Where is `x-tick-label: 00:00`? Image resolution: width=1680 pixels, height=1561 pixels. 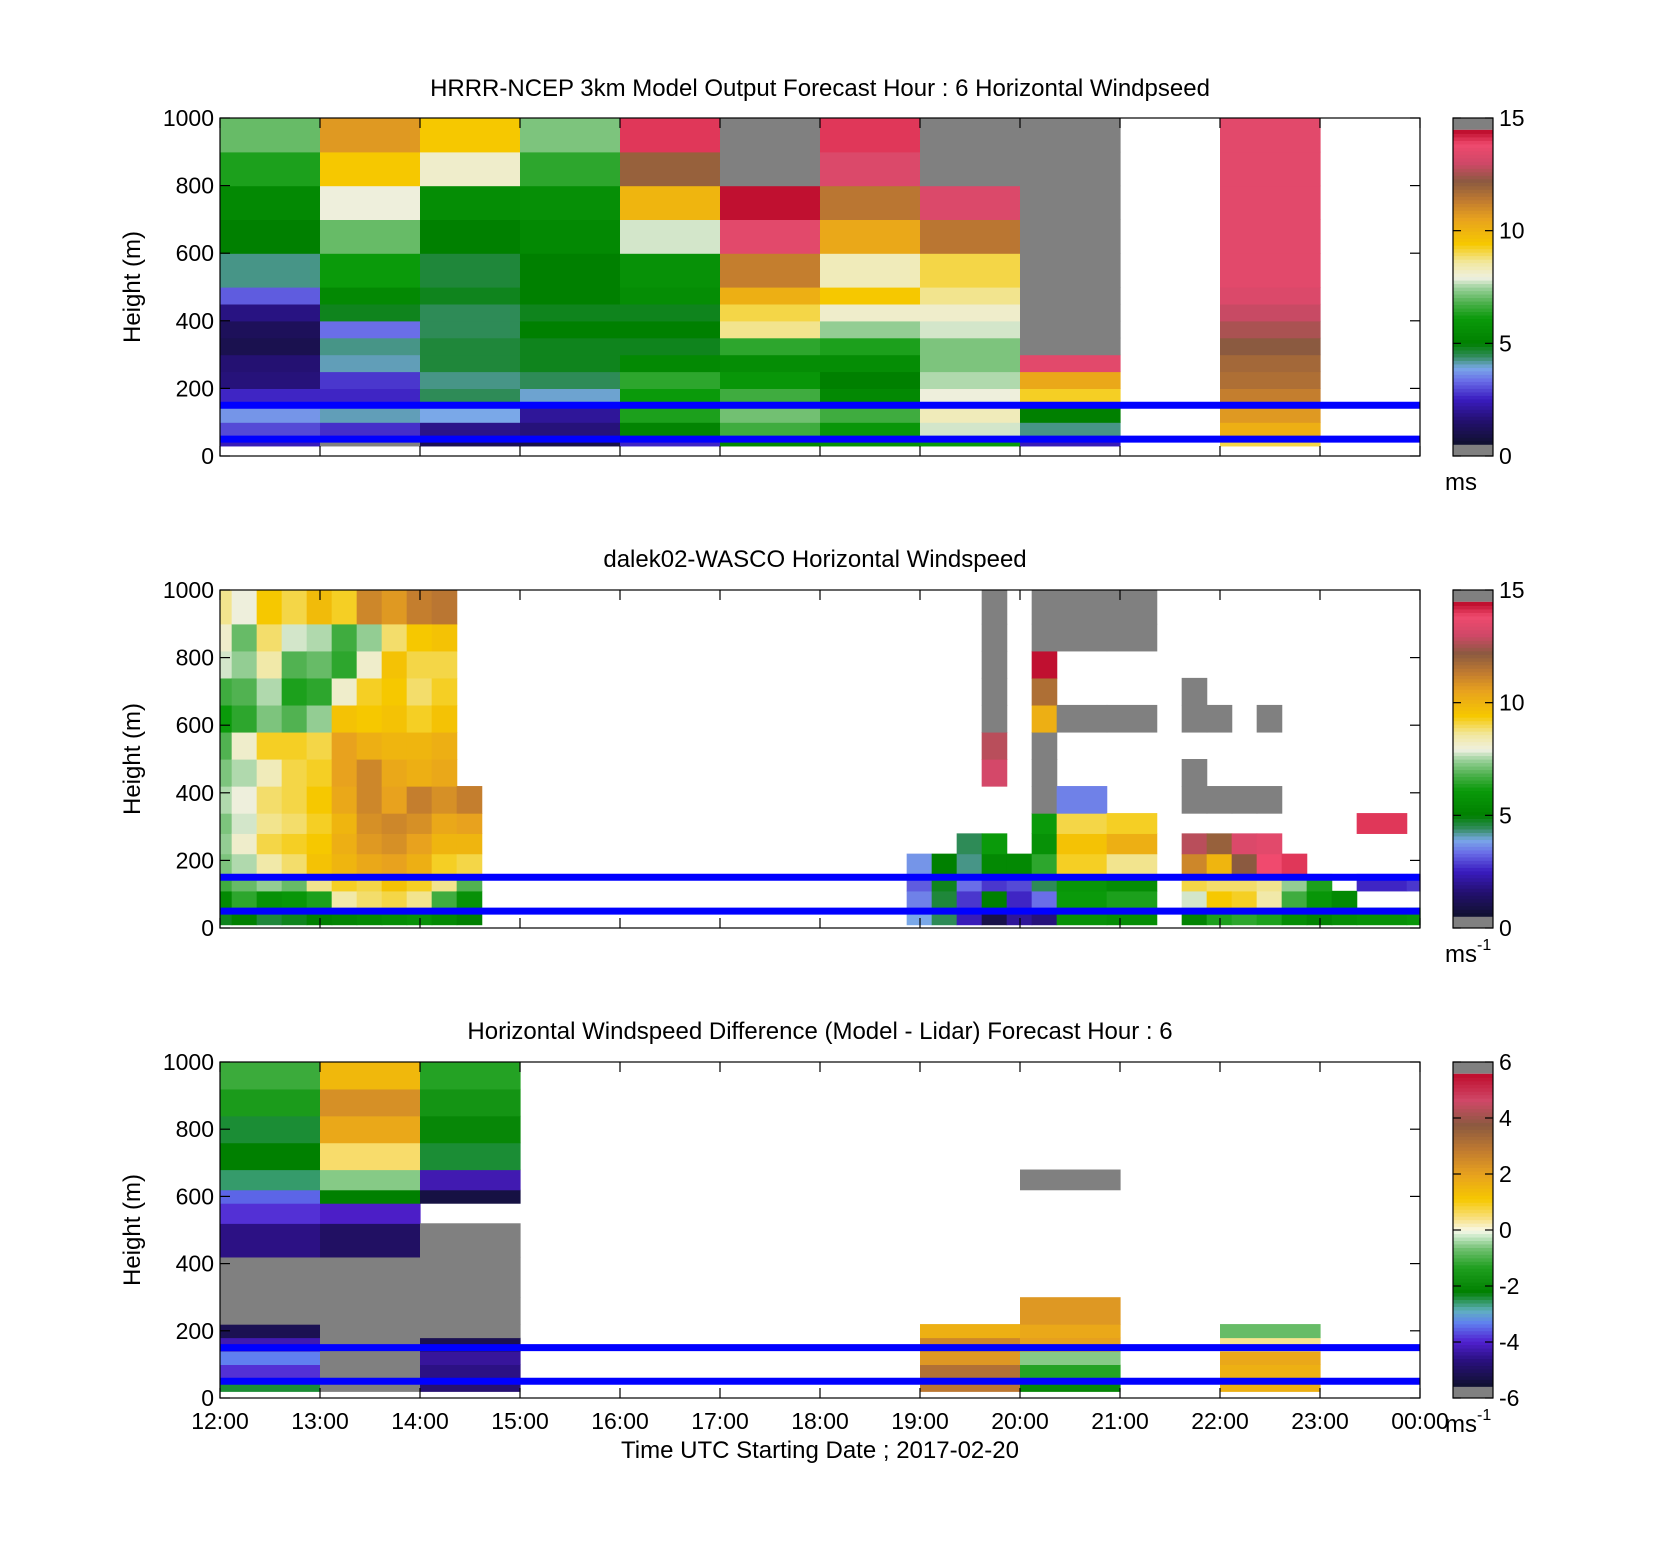 x-tick-label: 00:00 is located at coordinates (1420, 1421).